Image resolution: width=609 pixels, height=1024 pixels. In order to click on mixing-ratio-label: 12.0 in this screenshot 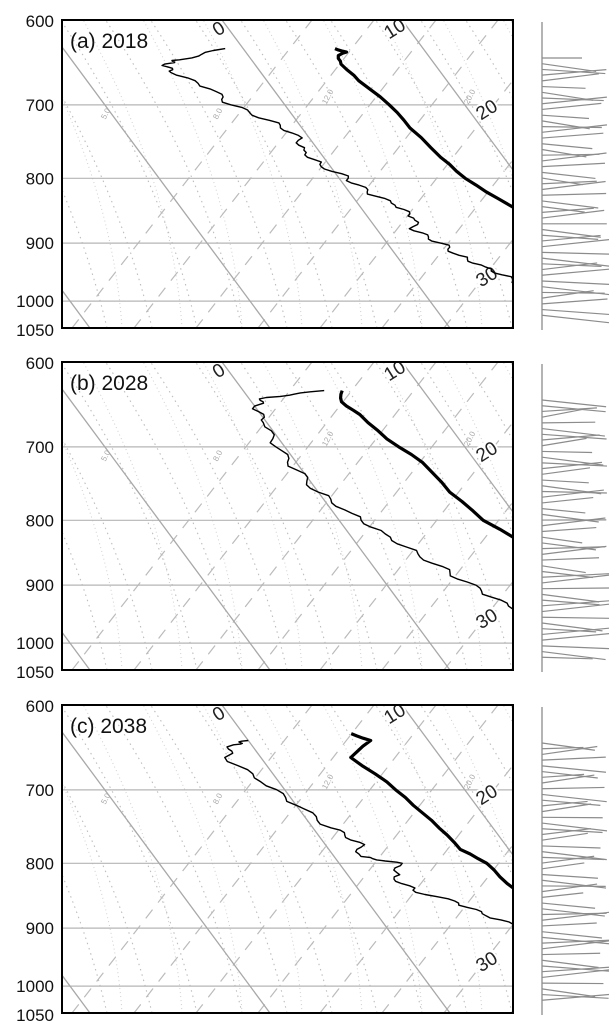, I will do `click(328, 96)`.